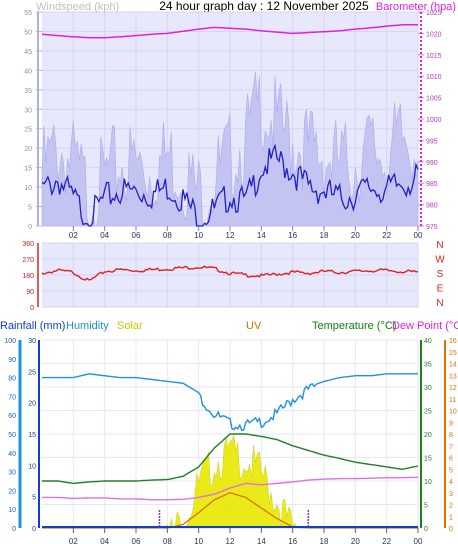 Image resolution: width=458 pixels, height=544 pixels. What do you see at coordinates (73, 540) in the screenshot?
I see `time-tick-label: 02` at bounding box center [73, 540].